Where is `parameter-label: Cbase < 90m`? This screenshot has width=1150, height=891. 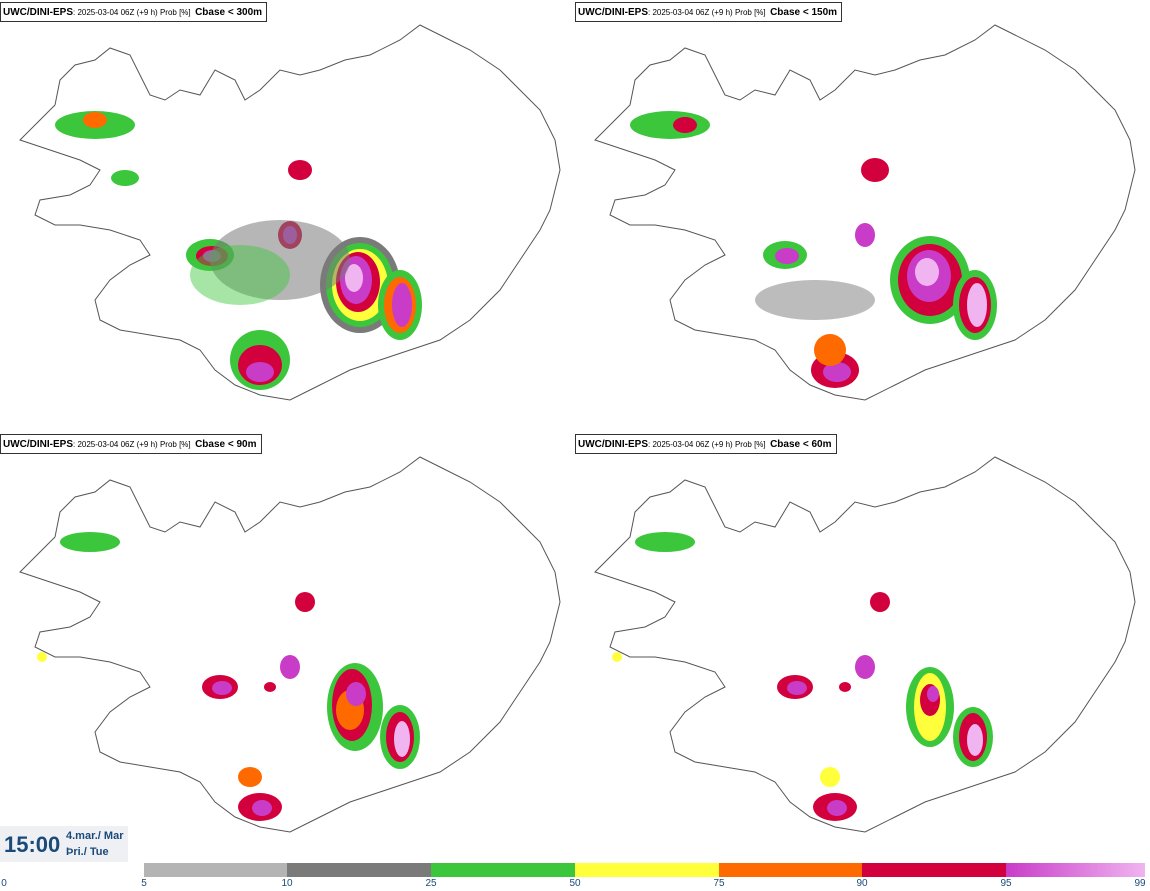
parameter-label: Cbase < 90m is located at coordinates (226, 444).